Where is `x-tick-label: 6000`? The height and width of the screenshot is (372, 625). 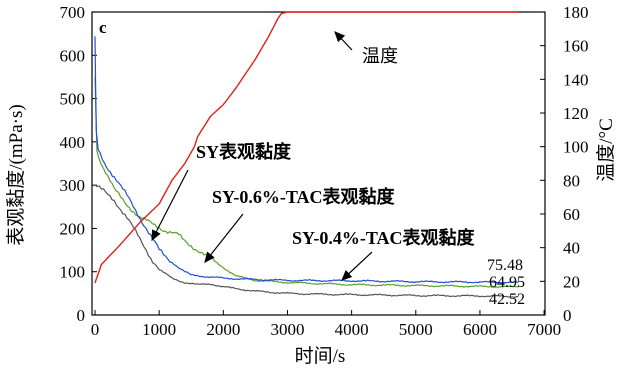
x-tick-label: 6000 is located at coordinates (480, 329).